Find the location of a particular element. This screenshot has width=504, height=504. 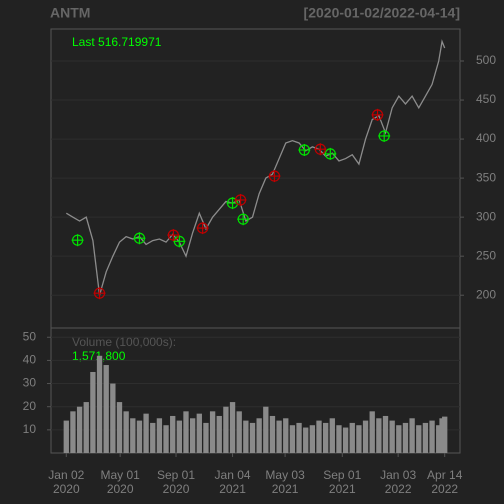

x-tick-label: May 03 2021 is located at coordinates (285, 482).